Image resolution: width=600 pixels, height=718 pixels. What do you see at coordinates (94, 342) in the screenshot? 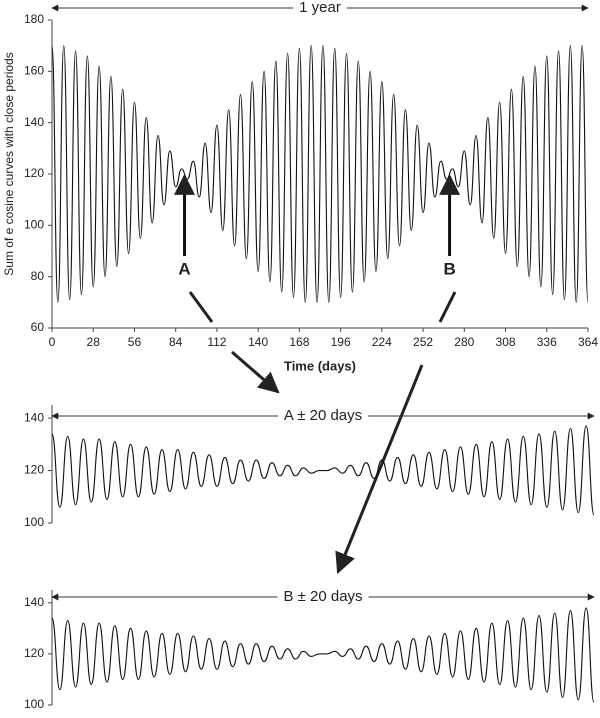
I see `x-tick-label: 28` at bounding box center [94, 342].